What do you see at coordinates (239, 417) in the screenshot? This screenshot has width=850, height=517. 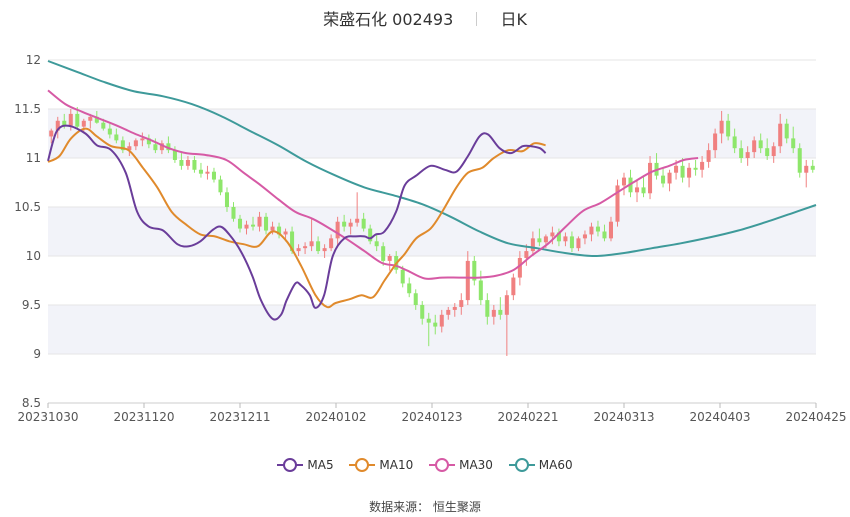 I see `x-tick-label: 20231211` at bounding box center [239, 417].